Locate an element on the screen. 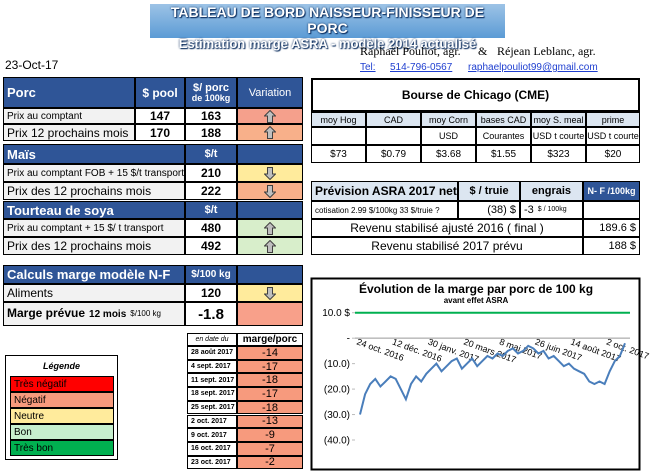  x-tick-label: 2 oct. 2017 is located at coordinates (627, 349).